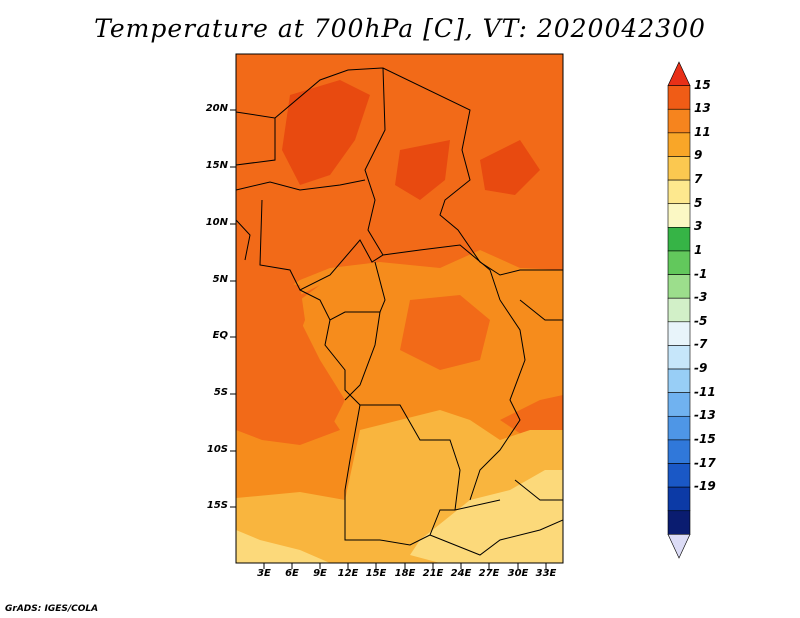 Image resolution: width=800 pixels, height=618 pixels. I want to click on colorbar-label: 7, so click(698, 179).